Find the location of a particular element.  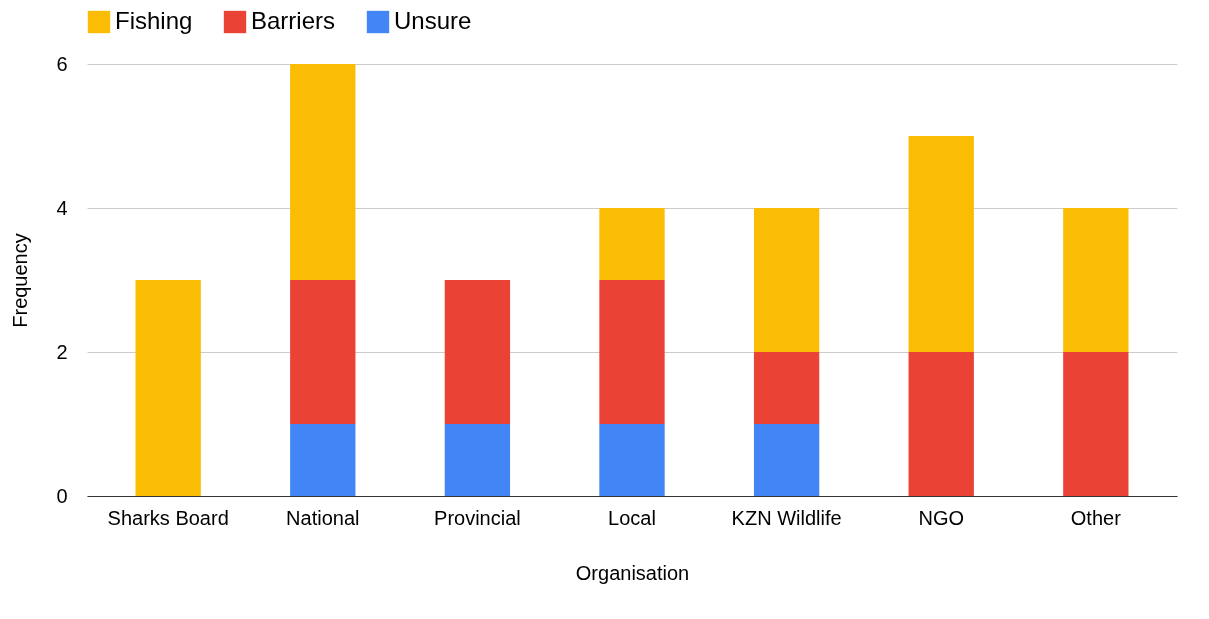

x-tick-label: Local is located at coordinates (632, 517).